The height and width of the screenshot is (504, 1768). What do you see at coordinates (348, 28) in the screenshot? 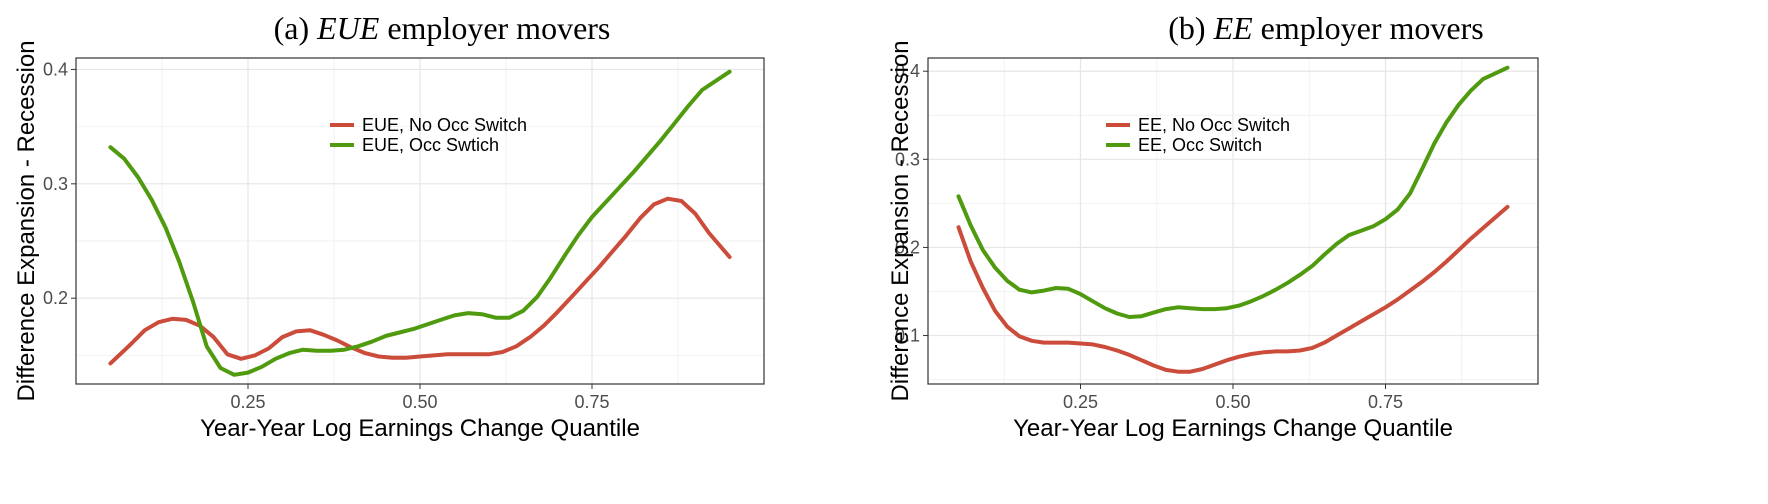
I see `title-math: EUE` at bounding box center [348, 28].